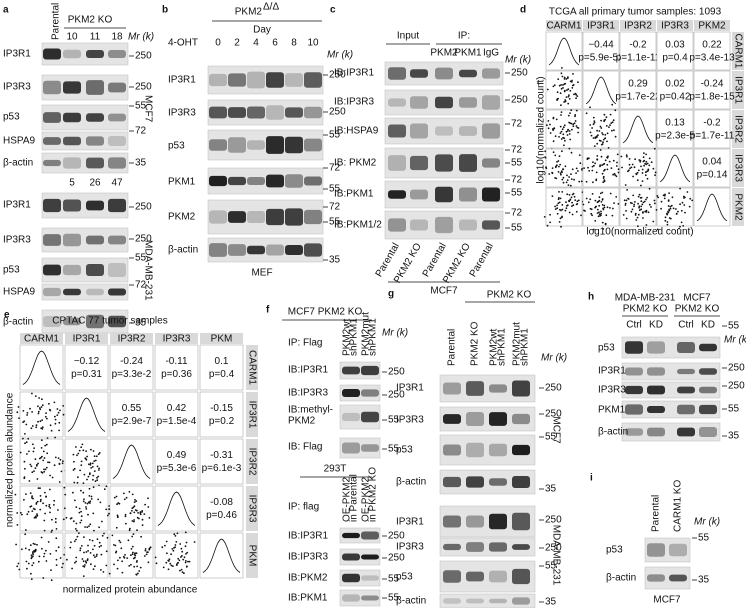  I want to click on row-label: IB:PKM1, so click(308, 598).